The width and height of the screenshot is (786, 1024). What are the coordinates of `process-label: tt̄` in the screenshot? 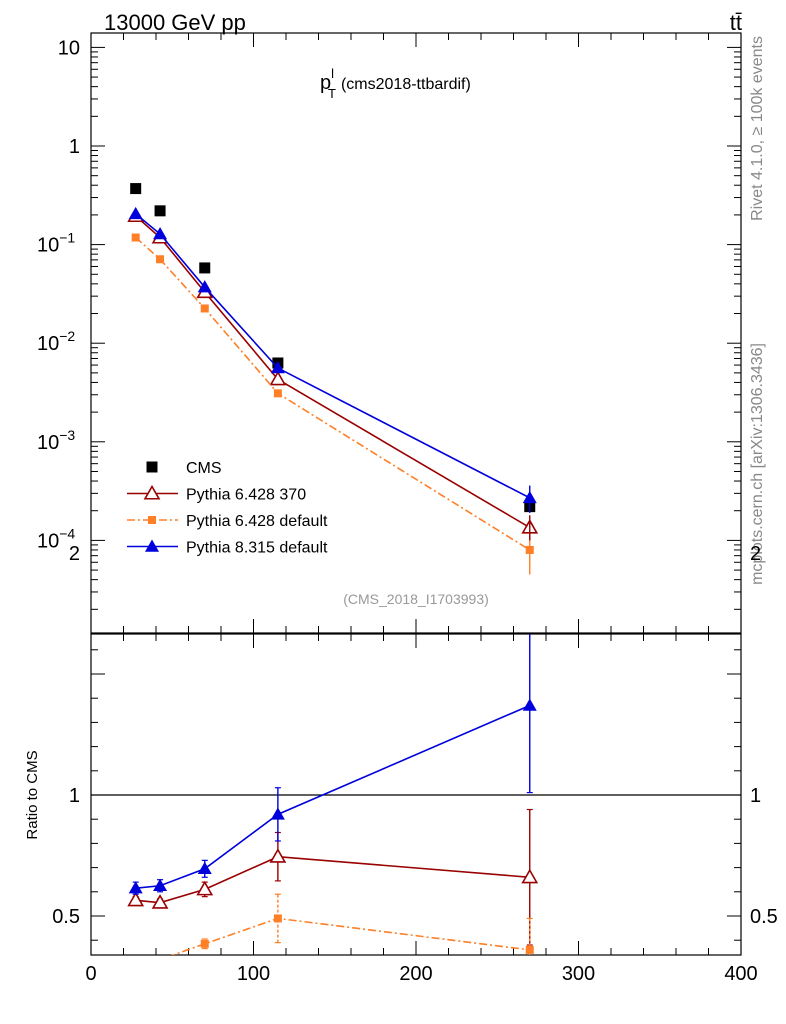 It's located at (736, 22).